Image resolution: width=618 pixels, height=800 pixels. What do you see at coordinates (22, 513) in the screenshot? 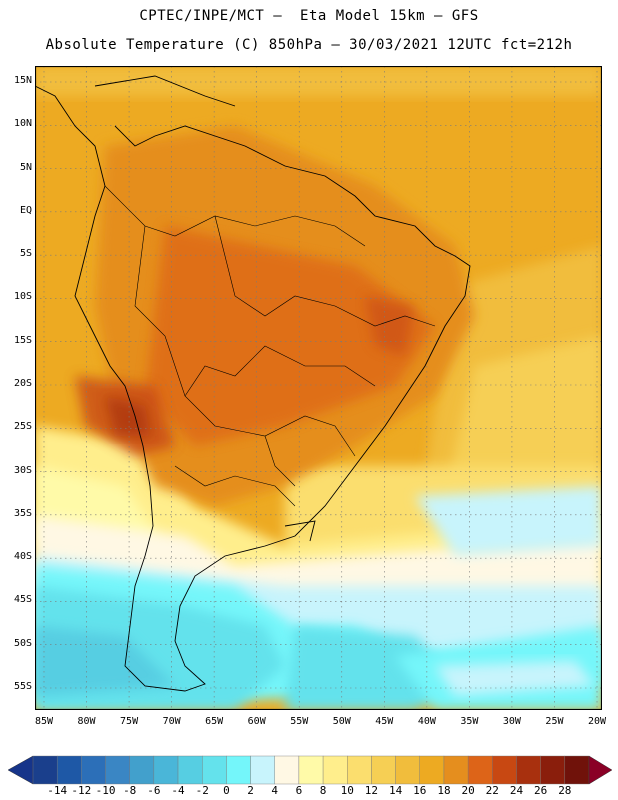
I see `lat-tick-label: 35S` at bounding box center [22, 513].